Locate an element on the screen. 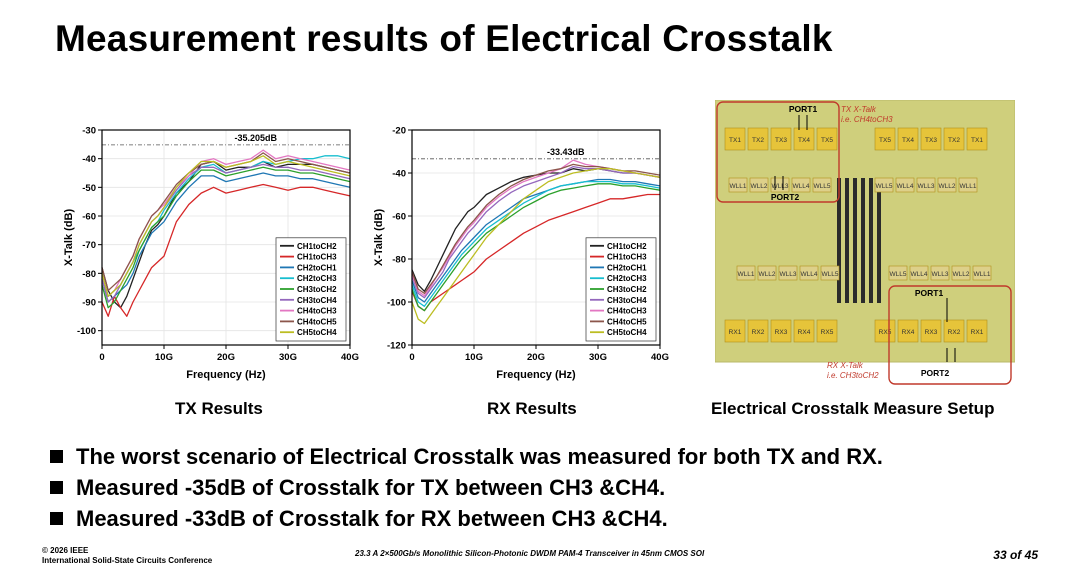 This screenshot has height=568, width=1080. tx-xtalk-label: TX X-Talk is located at coordinates (859, 109).